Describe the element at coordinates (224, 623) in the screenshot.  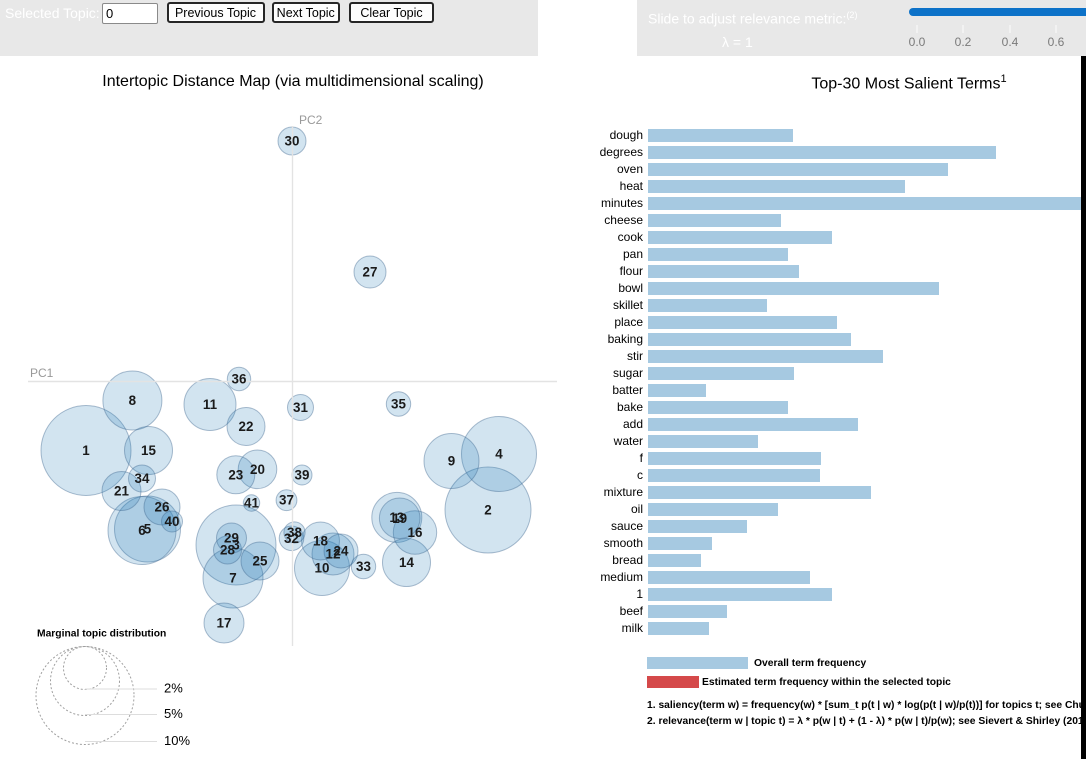
I see `svg-text: 17` at that location.